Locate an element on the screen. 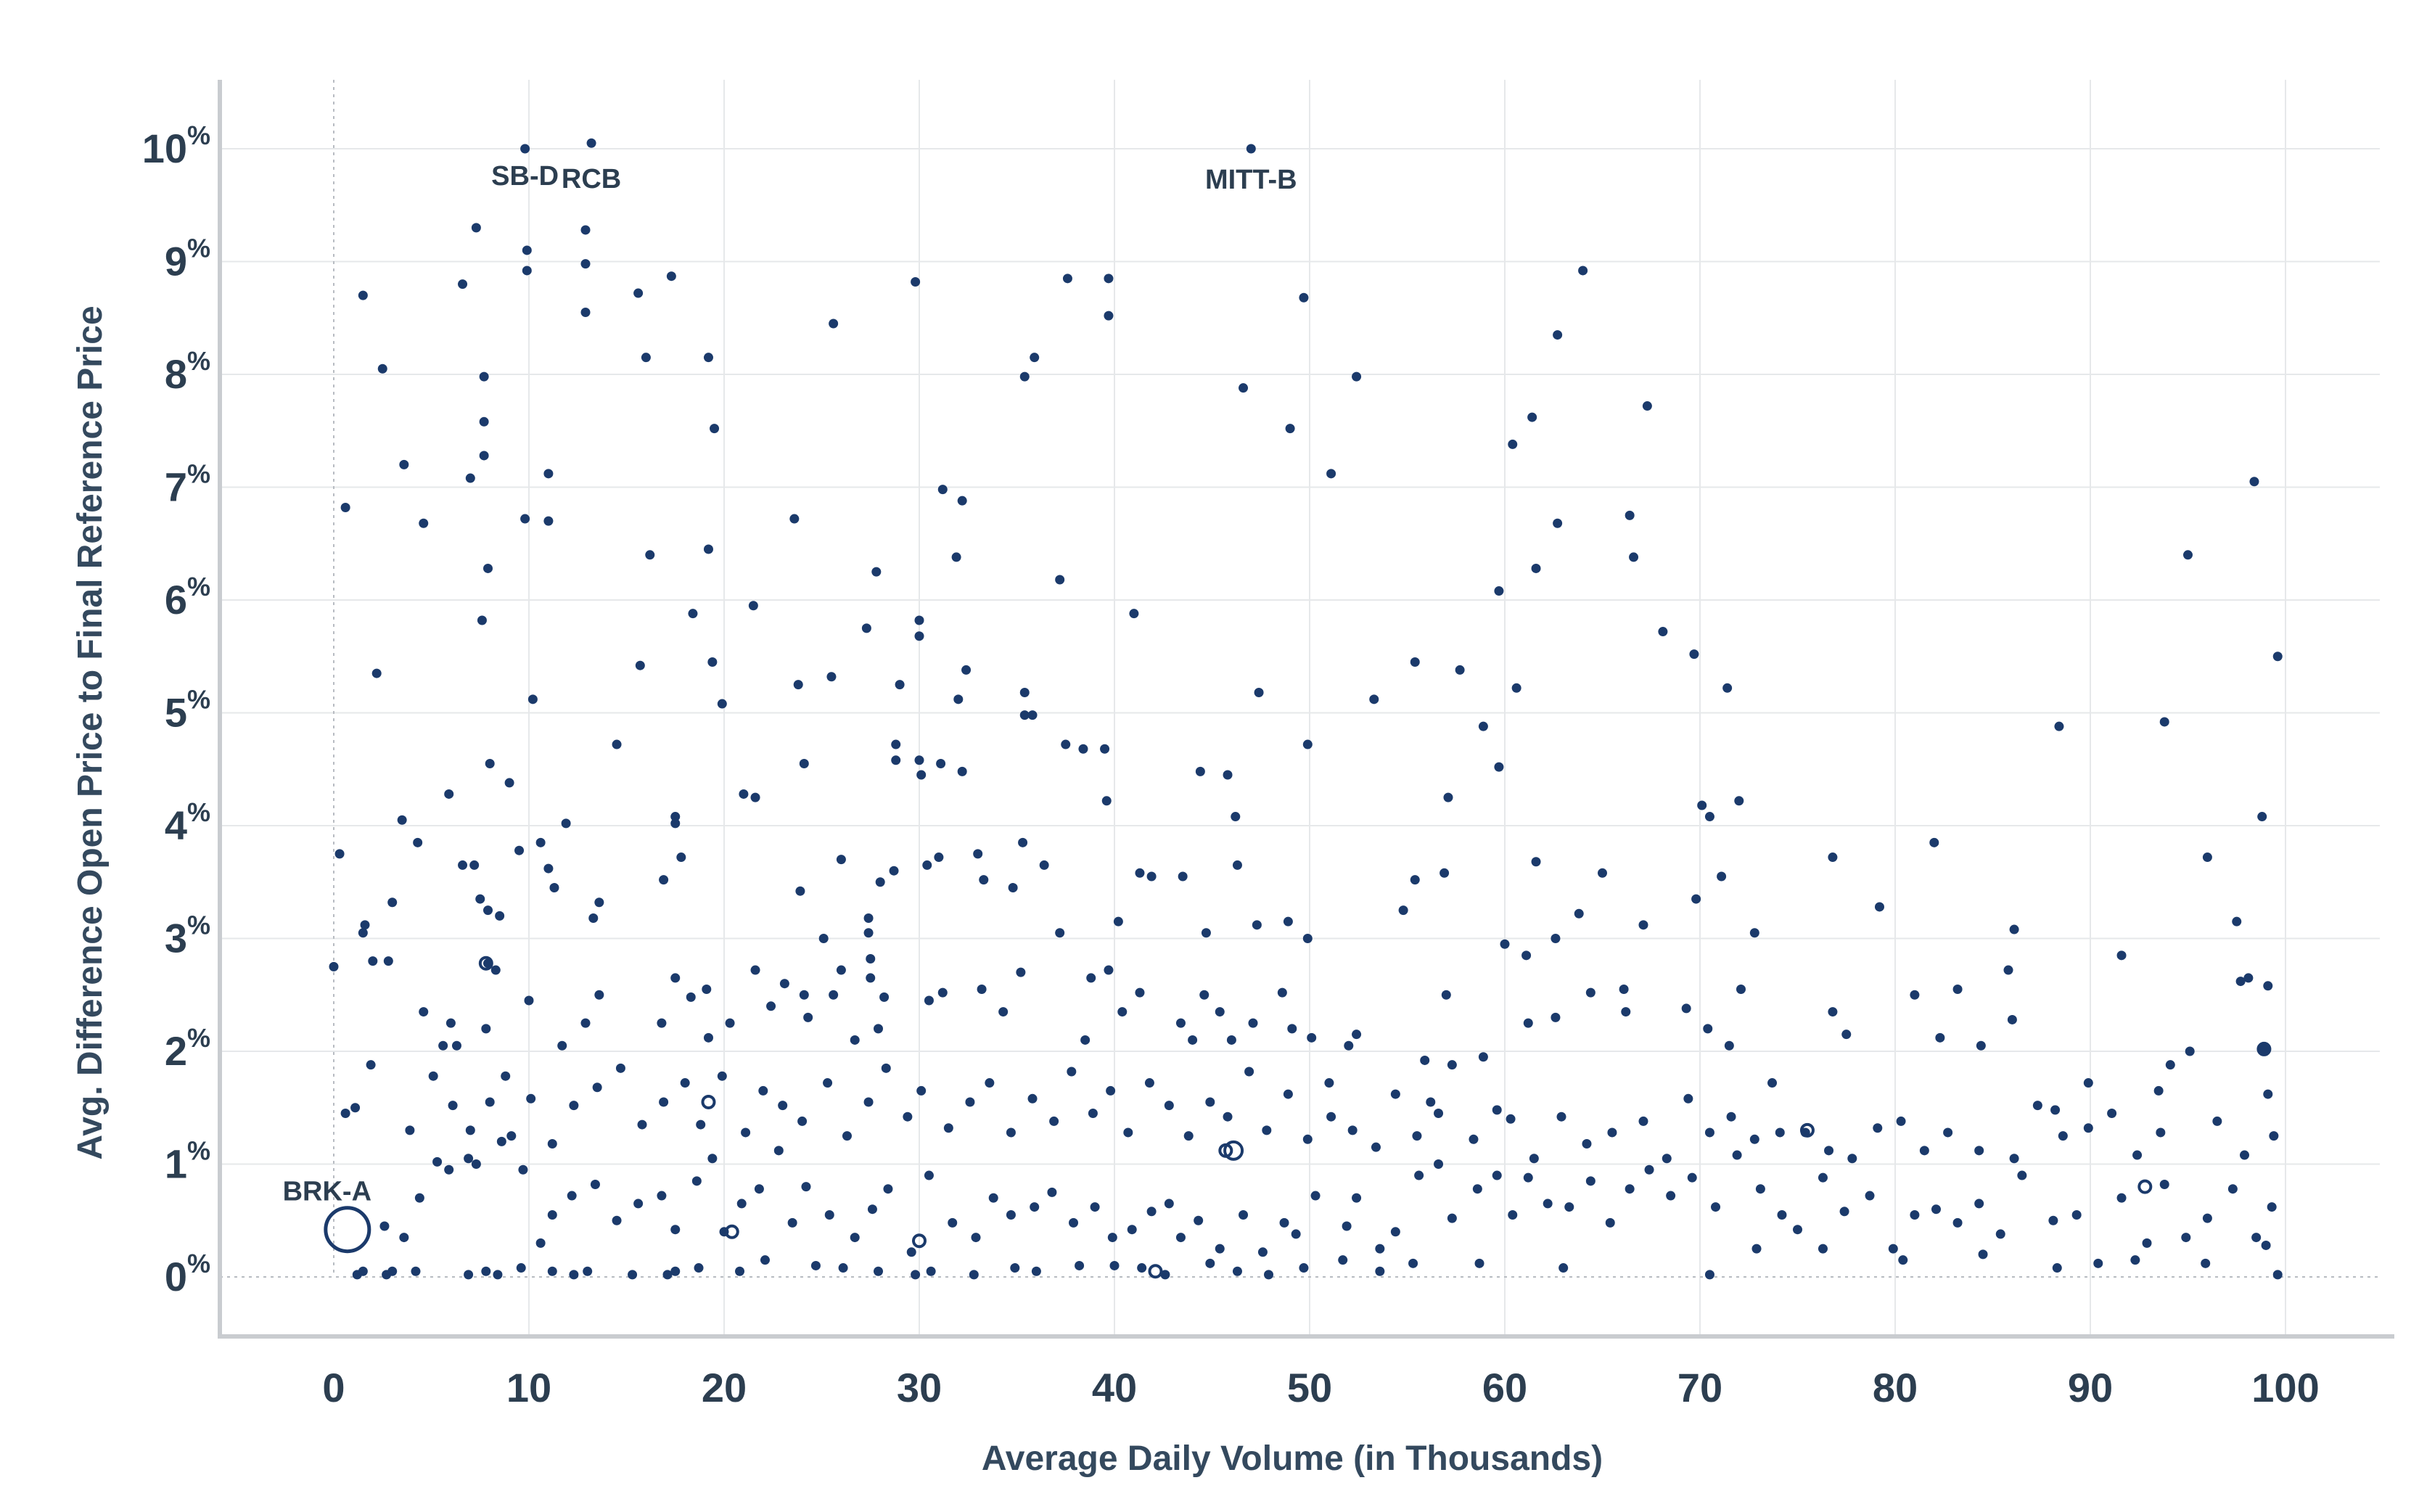 The image size is (2419, 1512). point-annotation: RCB is located at coordinates (591, 179).